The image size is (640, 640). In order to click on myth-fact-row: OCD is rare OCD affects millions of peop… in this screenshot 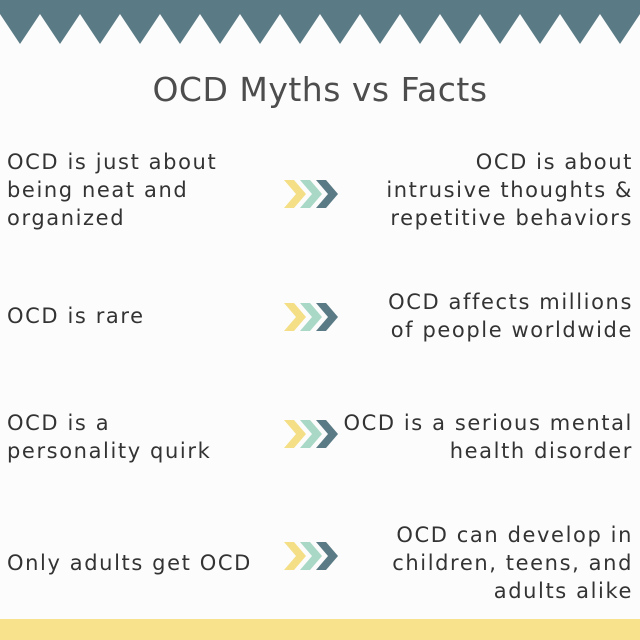, I will do `click(320, 316)`.